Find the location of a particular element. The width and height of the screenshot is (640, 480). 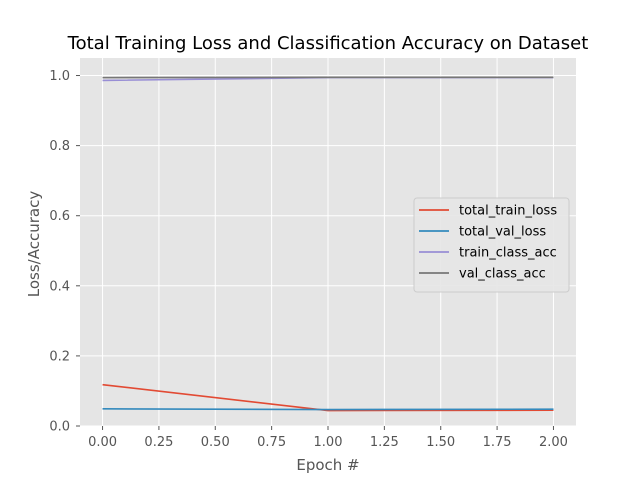

legend-box is located at coordinates (491, 245).